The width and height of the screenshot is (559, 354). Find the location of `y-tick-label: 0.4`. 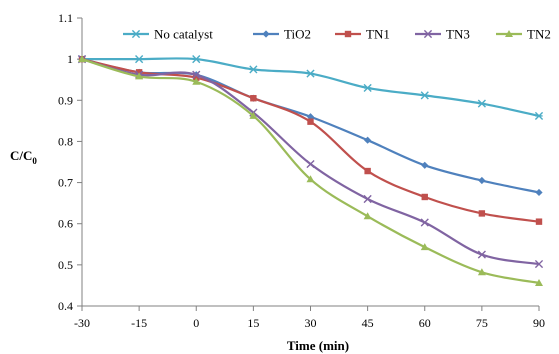

y-tick-label: 0.4 is located at coordinates (65, 306).